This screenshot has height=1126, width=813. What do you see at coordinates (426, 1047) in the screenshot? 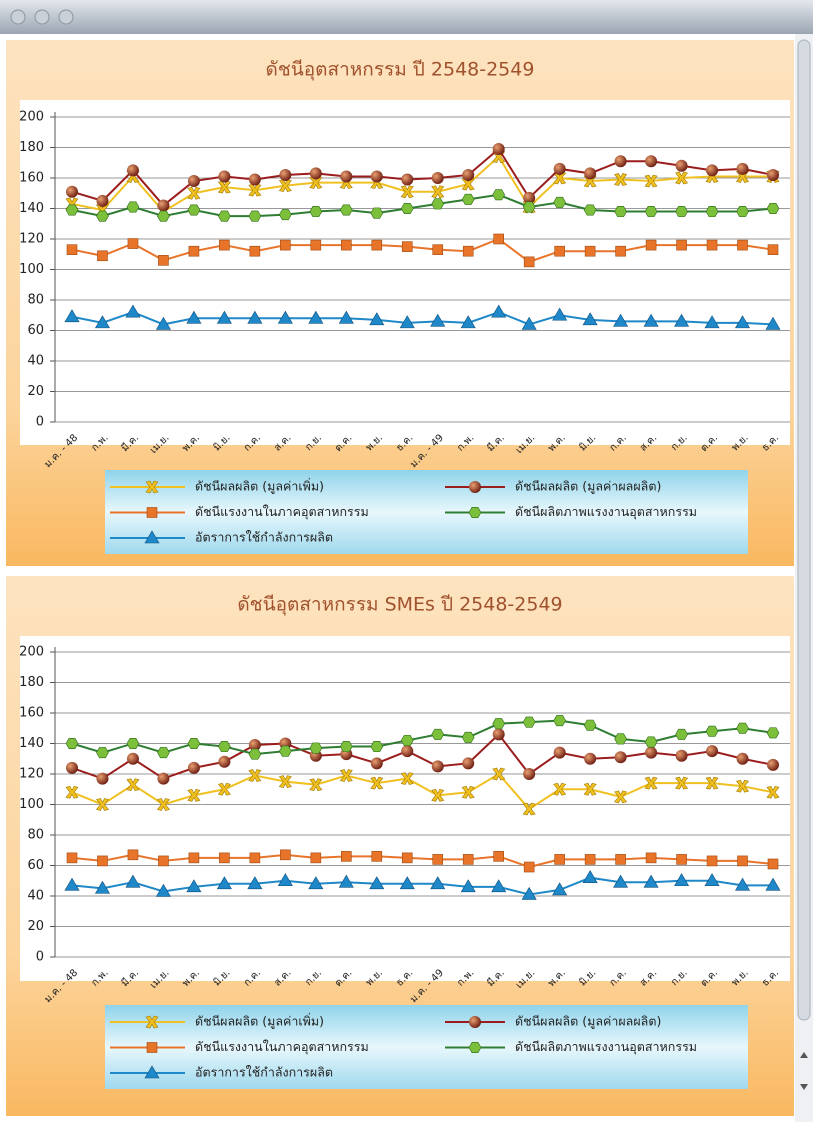
I see `legend` at bounding box center [426, 1047].